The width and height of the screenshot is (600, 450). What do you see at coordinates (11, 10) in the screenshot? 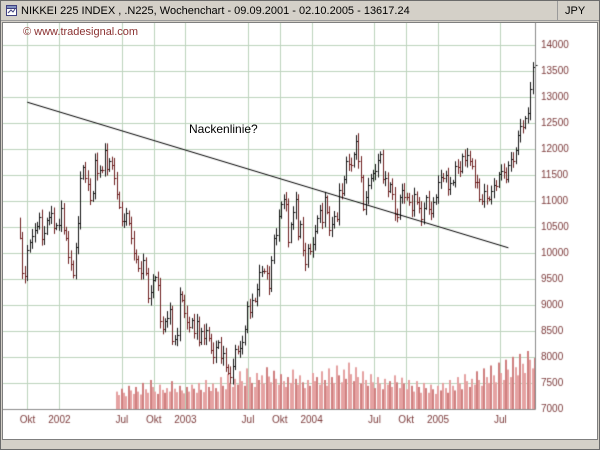
I see `chart-window-icon` at bounding box center [11, 10].